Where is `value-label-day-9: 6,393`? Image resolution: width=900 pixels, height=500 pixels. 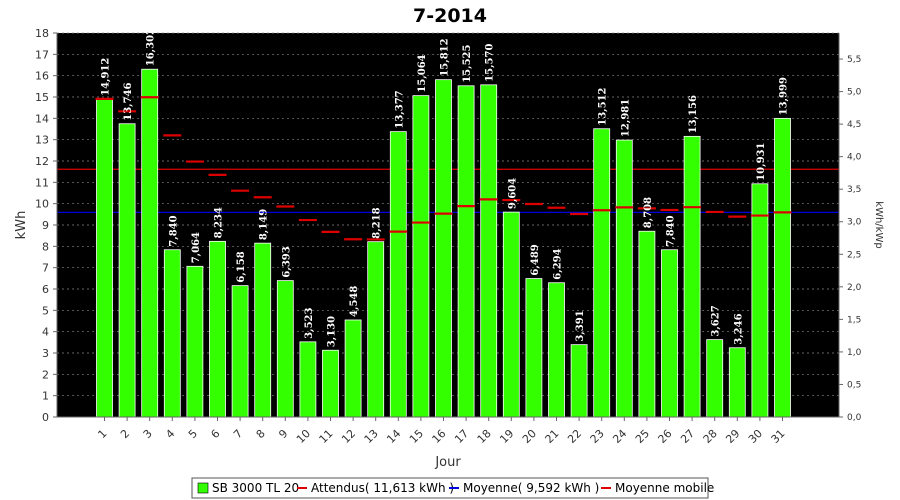
value-label-day-9: 6,393 is located at coordinates (286, 261).